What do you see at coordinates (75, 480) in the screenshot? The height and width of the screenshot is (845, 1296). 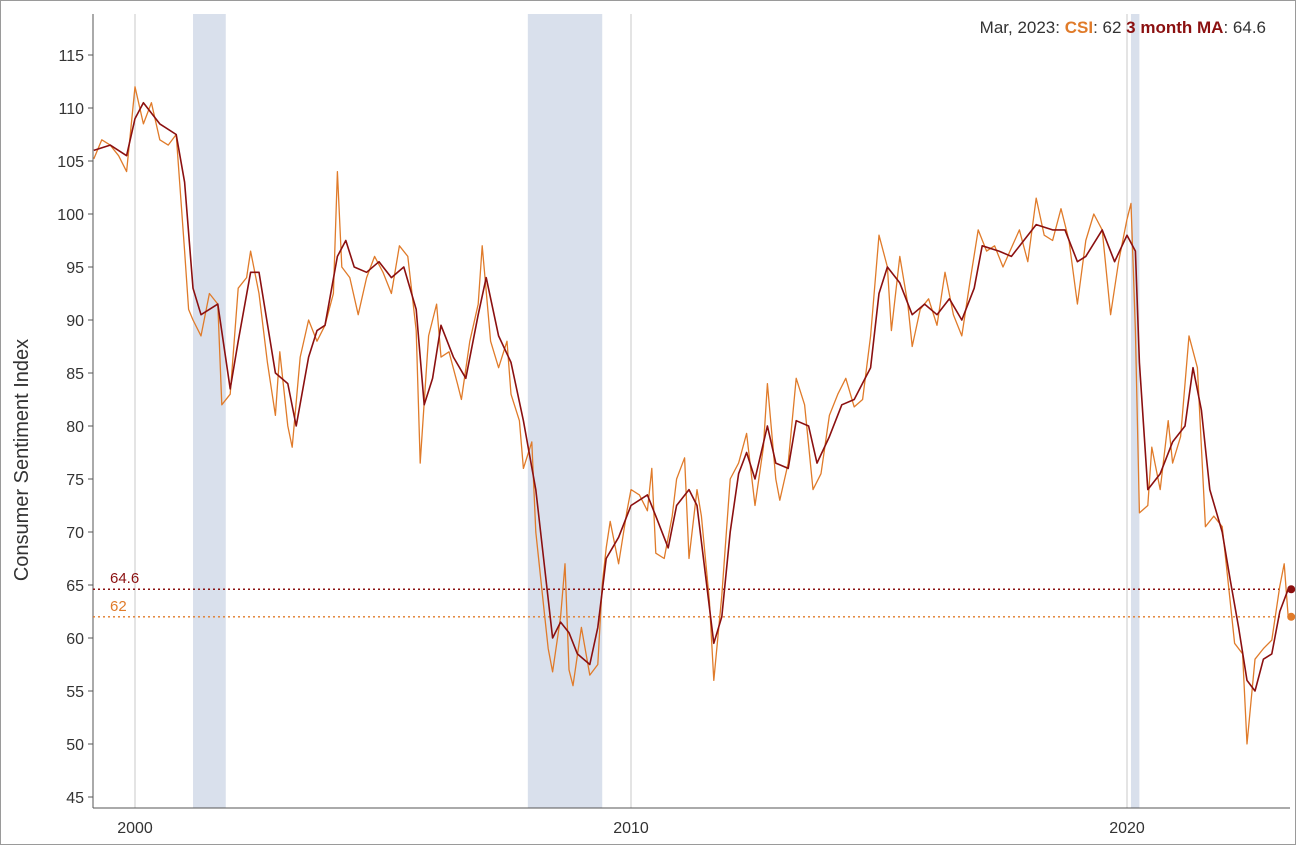 I see `y-tick-label-6: 75` at bounding box center [75, 480].